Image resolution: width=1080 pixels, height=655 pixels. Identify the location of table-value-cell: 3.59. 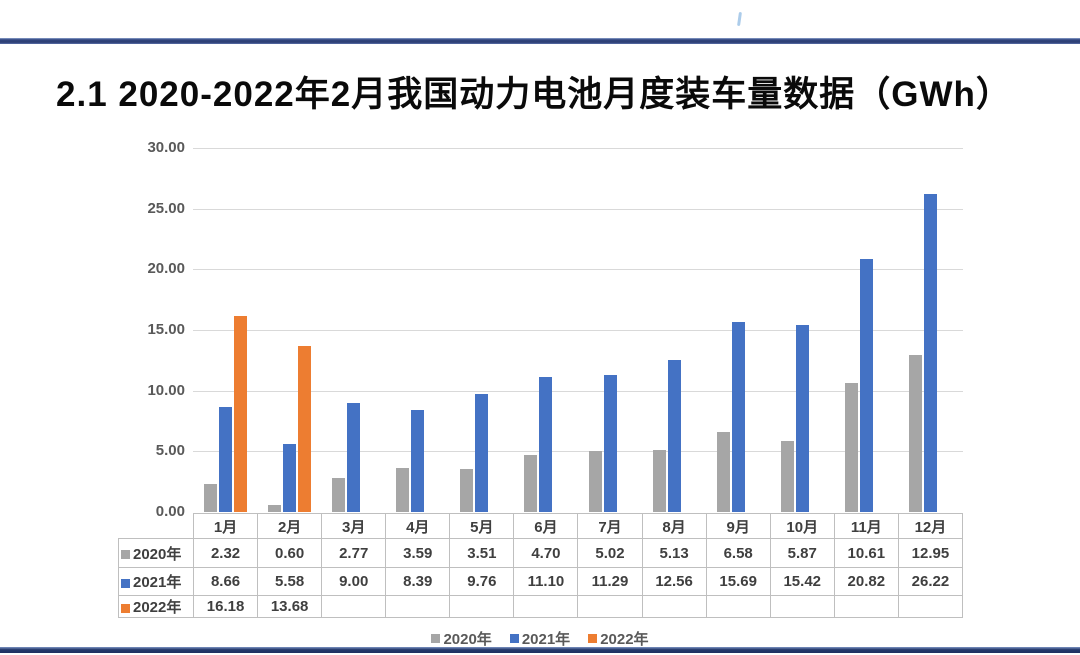
(418, 553).